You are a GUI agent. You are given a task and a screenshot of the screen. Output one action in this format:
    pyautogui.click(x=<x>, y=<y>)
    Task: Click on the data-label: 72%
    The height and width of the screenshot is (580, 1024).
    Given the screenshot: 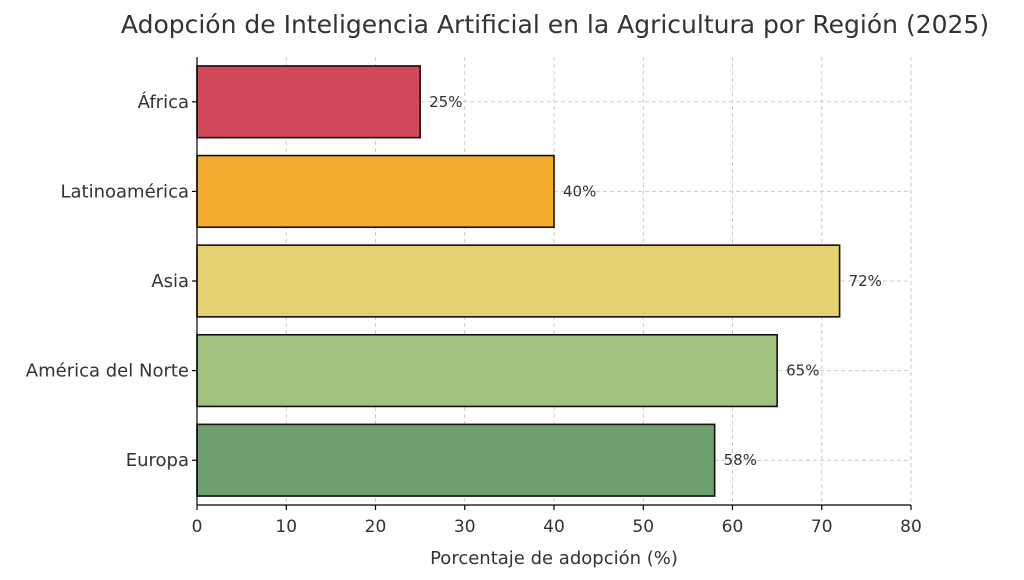 What is the action you would take?
    pyautogui.click(x=865, y=281)
    